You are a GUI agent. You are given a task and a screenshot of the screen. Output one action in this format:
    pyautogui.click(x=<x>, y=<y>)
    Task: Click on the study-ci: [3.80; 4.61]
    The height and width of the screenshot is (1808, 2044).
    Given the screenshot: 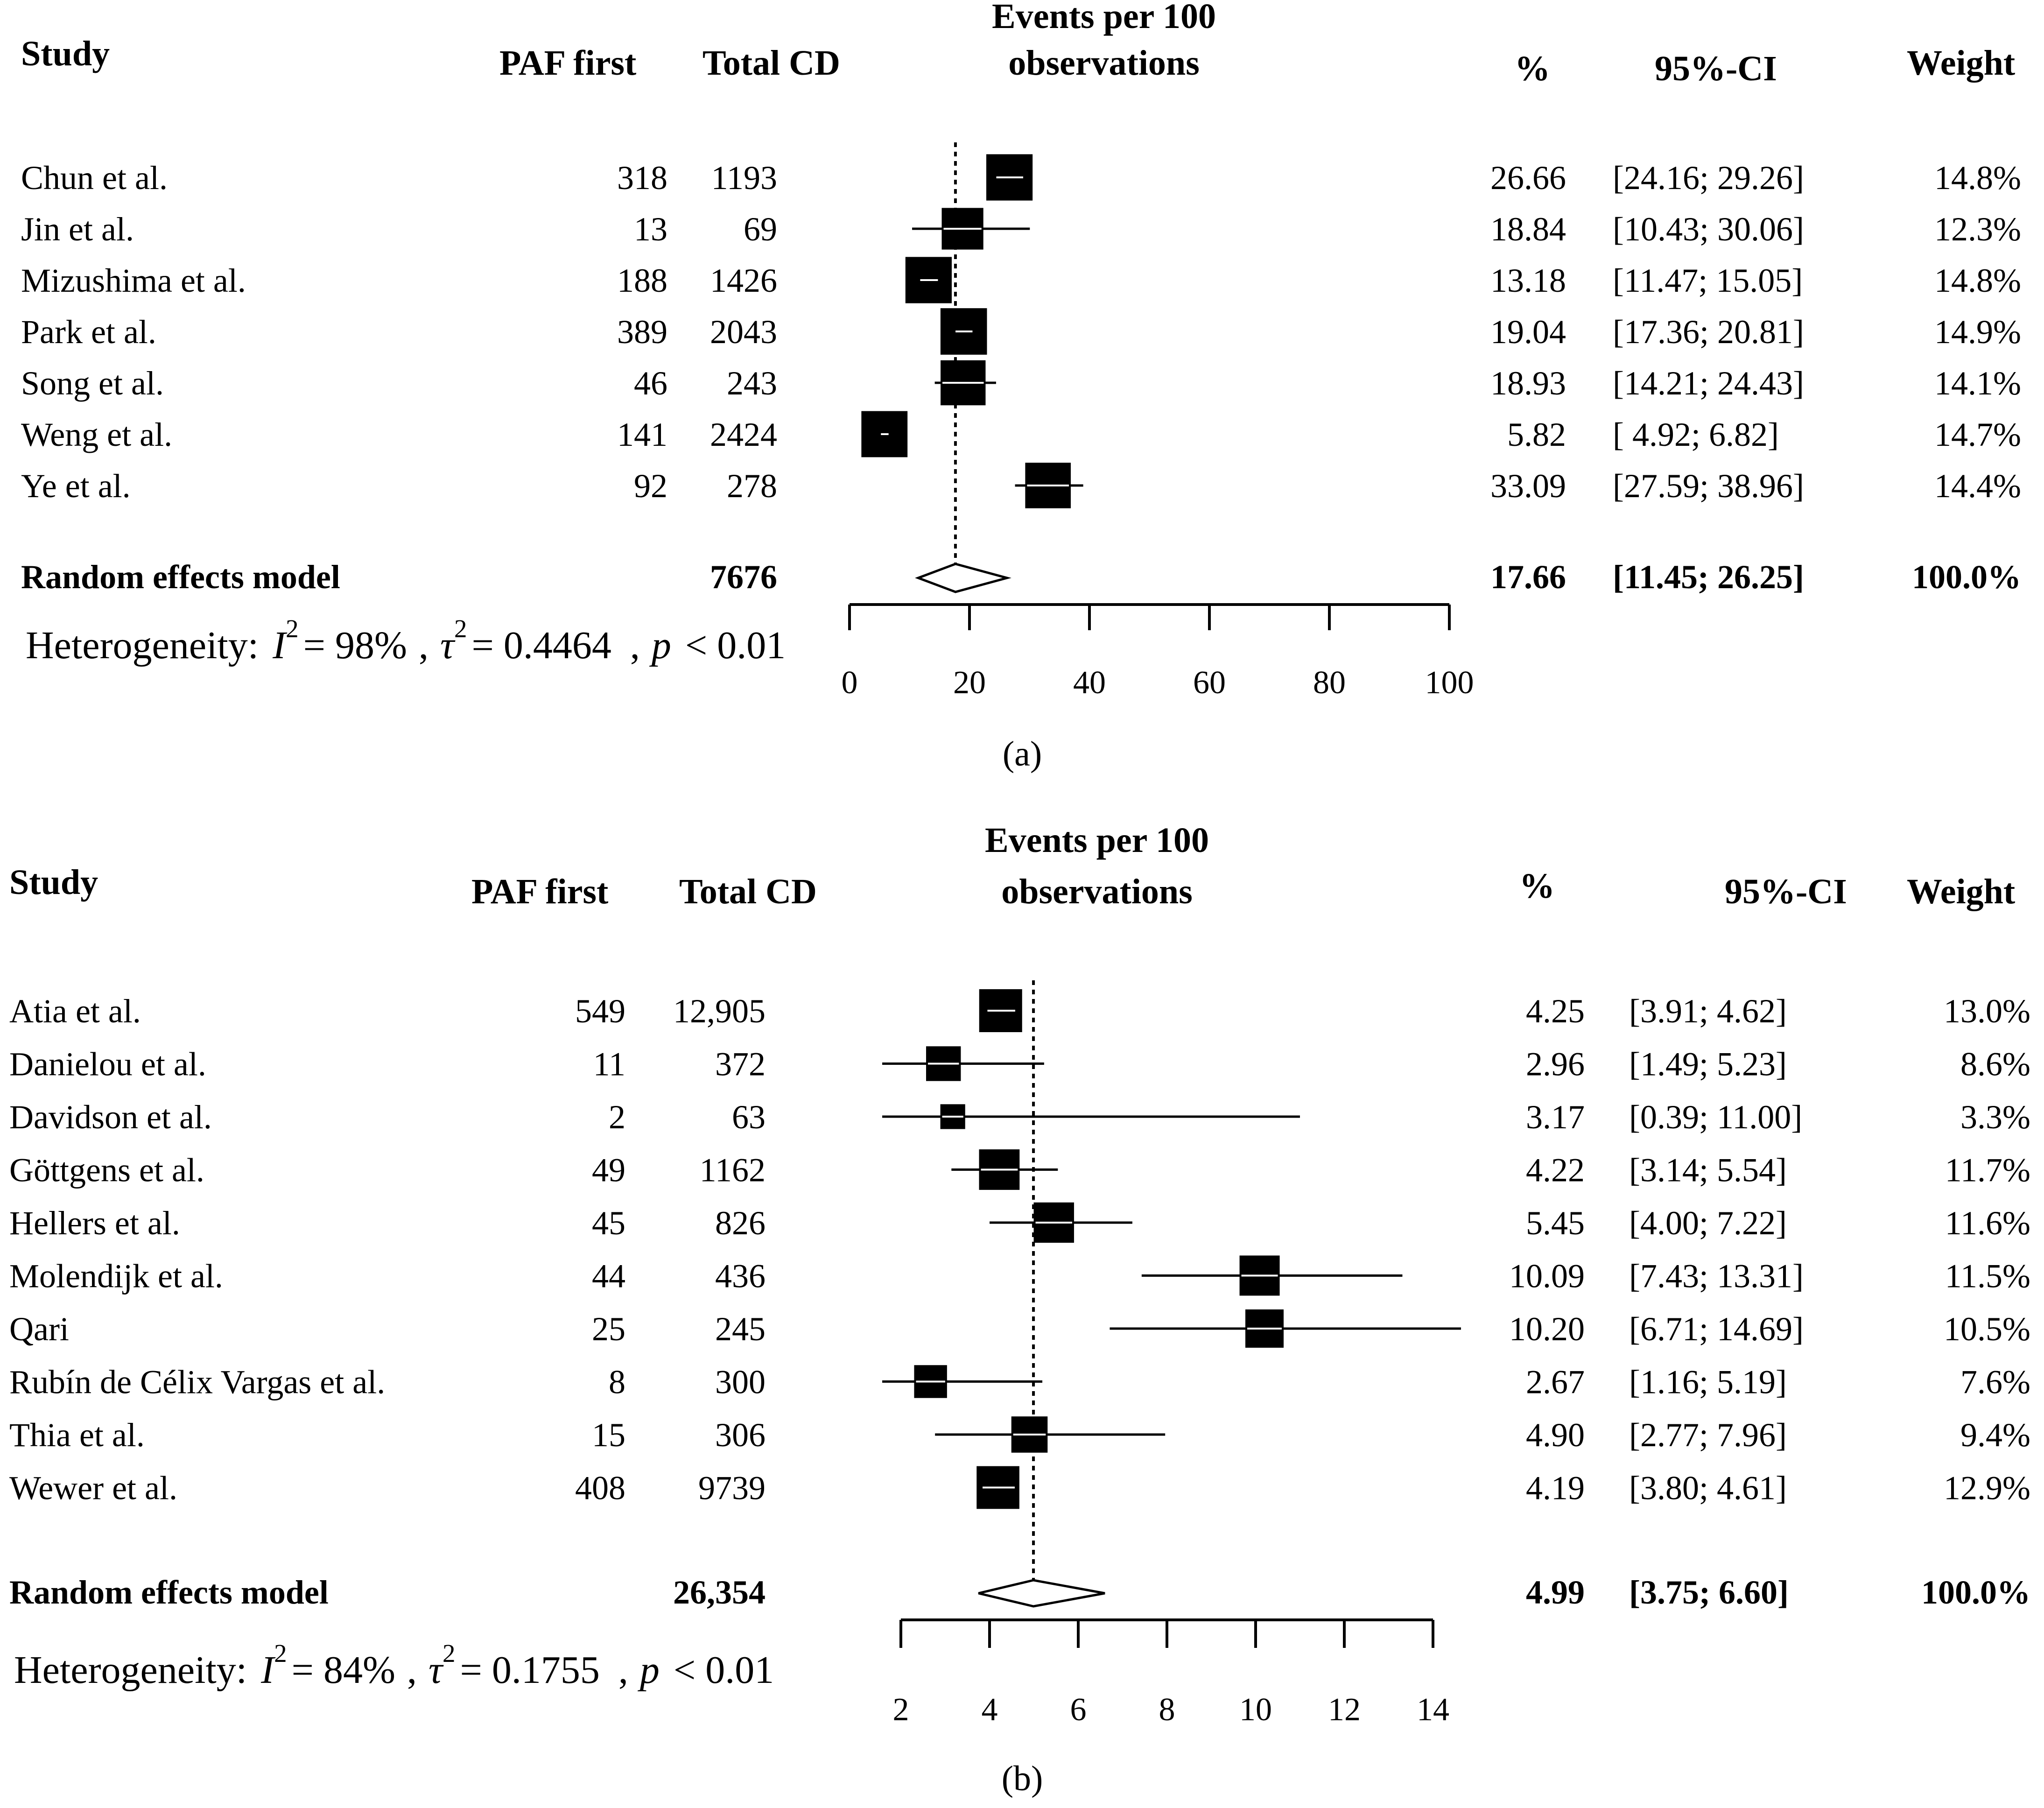 What is the action you would take?
    pyautogui.click(x=1708, y=1488)
    